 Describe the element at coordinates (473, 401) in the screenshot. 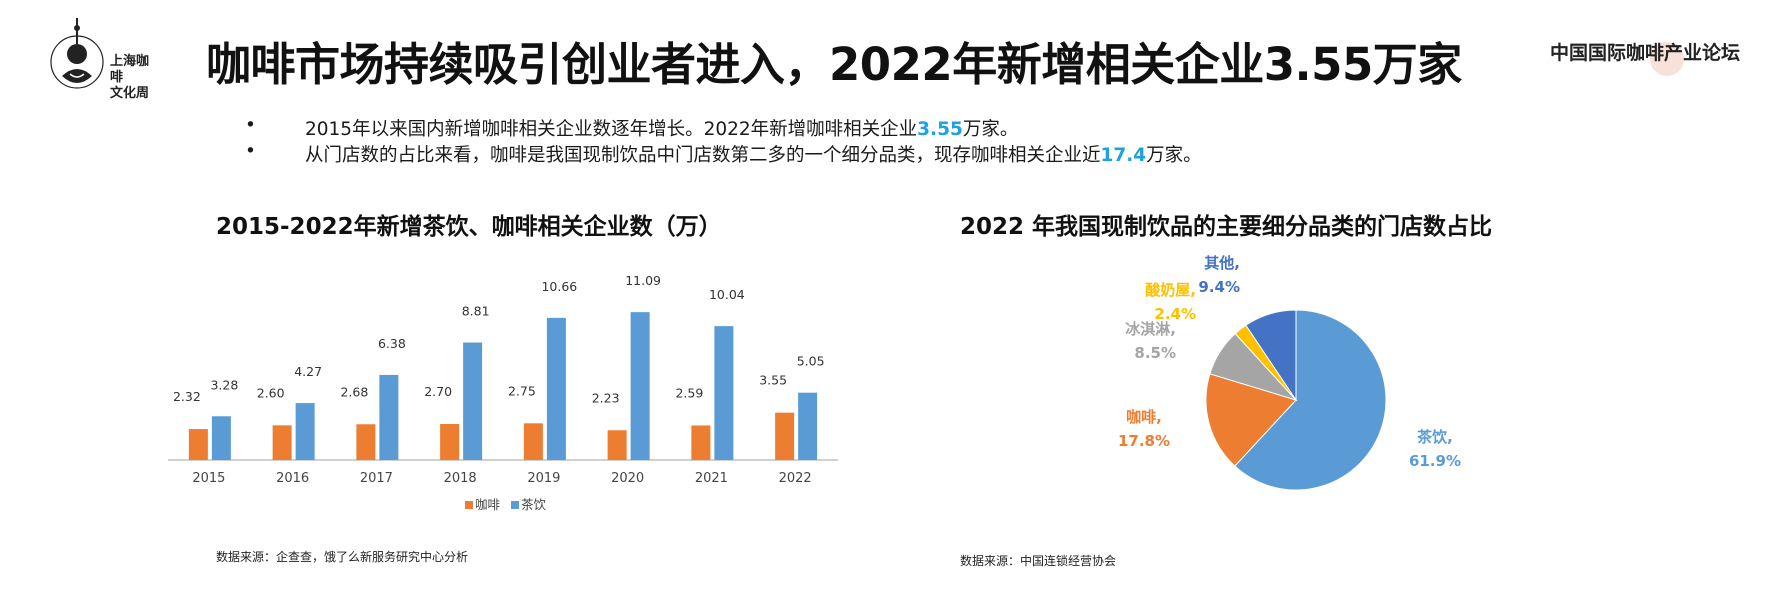

I see `bar-tea-2018` at that location.